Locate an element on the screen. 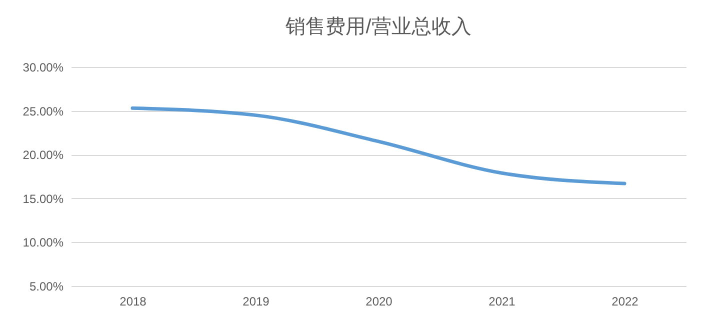  y-tick-label: 5.00% is located at coordinates (46, 287).